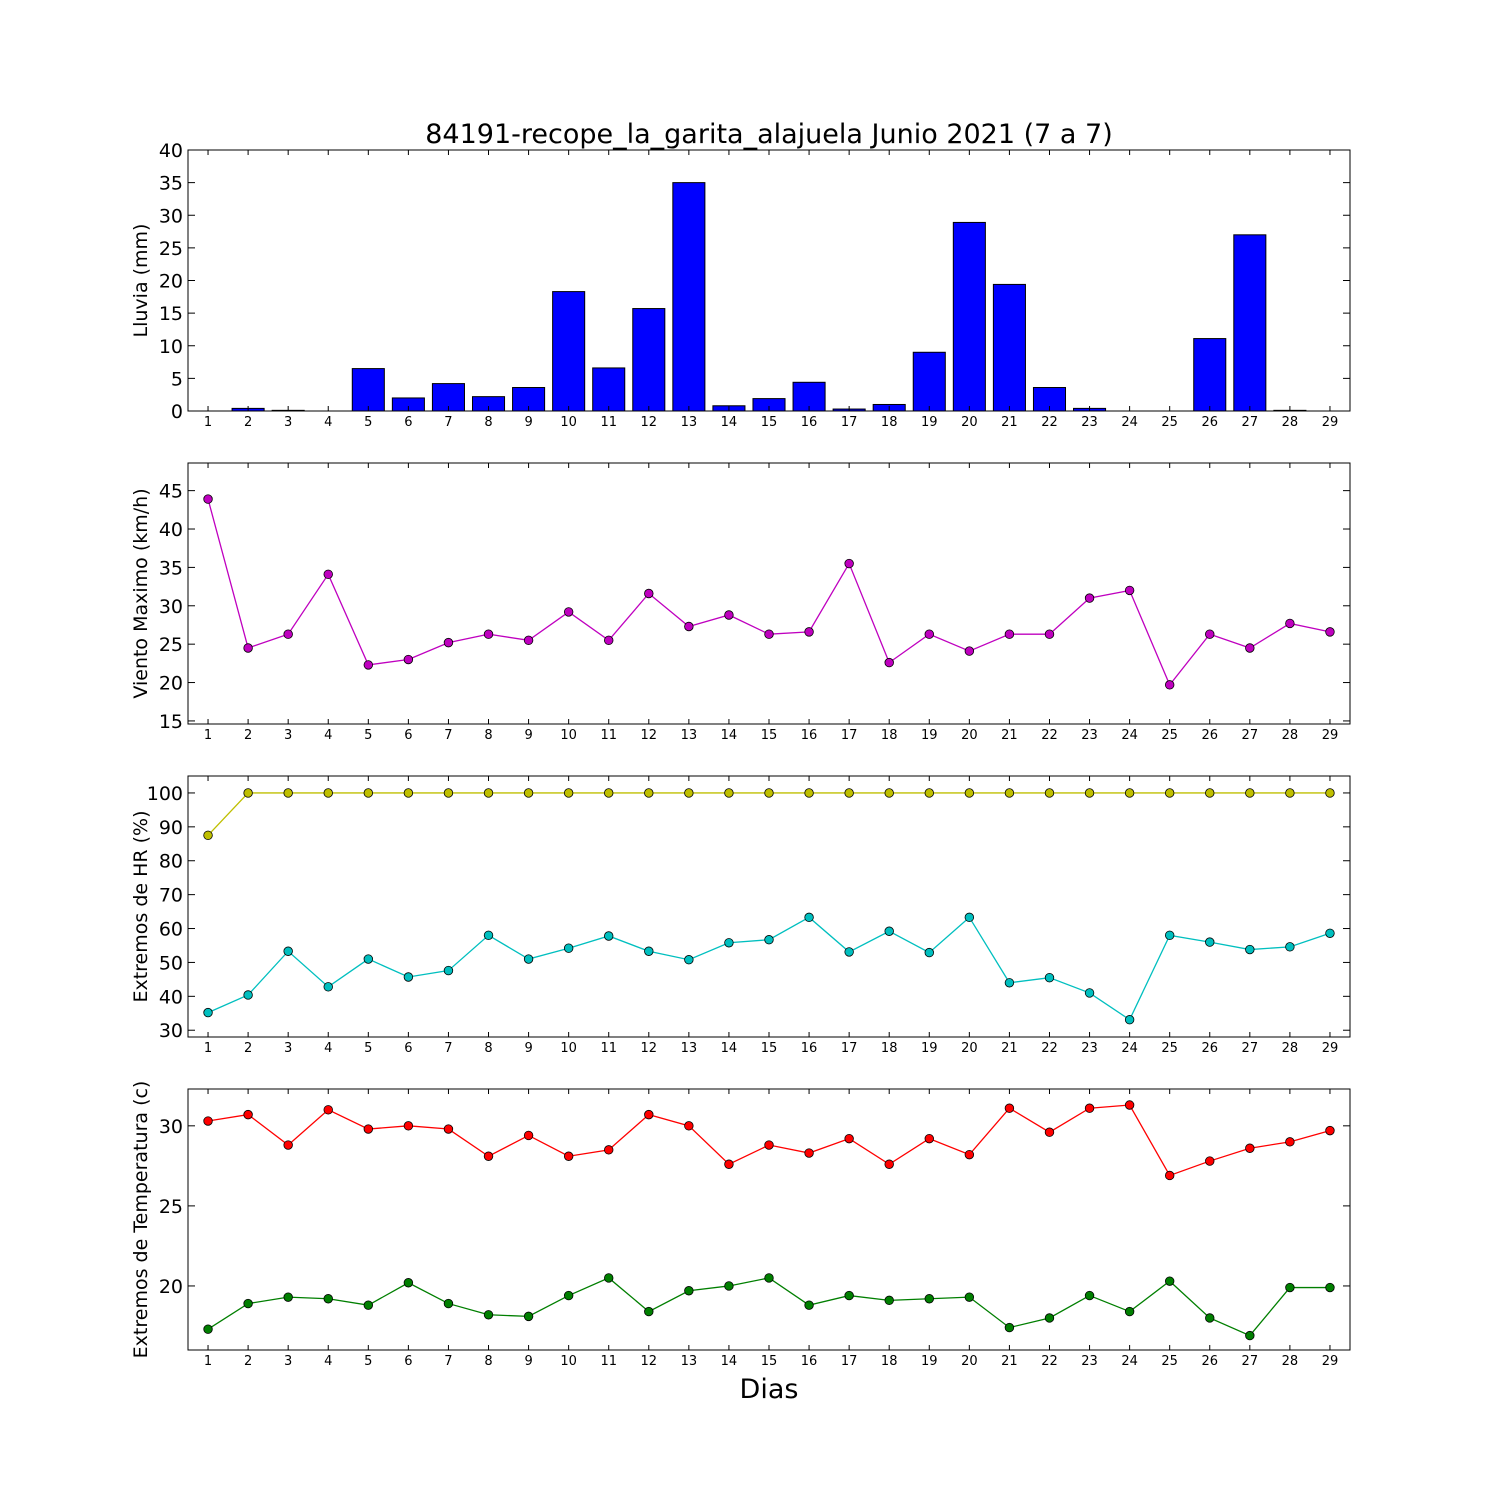 Image resolution: width=1500 pixels, height=1500 pixels. Describe the element at coordinates (171, 963) in the screenshot. I see `y-tick-label: 50` at that location.